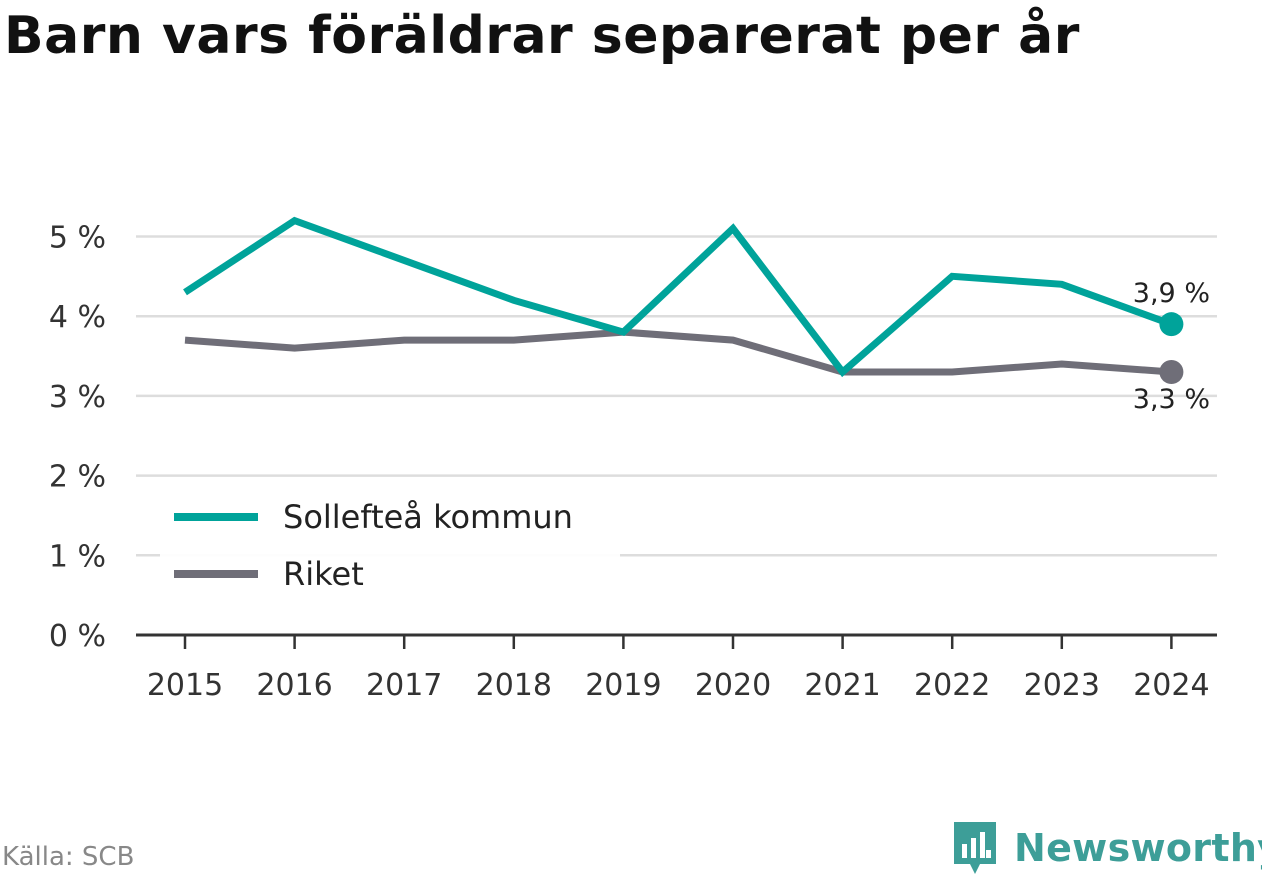 Image resolution: width=1262 pixels, height=879 pixels. I want to click on legend-background, so click(390, 542).